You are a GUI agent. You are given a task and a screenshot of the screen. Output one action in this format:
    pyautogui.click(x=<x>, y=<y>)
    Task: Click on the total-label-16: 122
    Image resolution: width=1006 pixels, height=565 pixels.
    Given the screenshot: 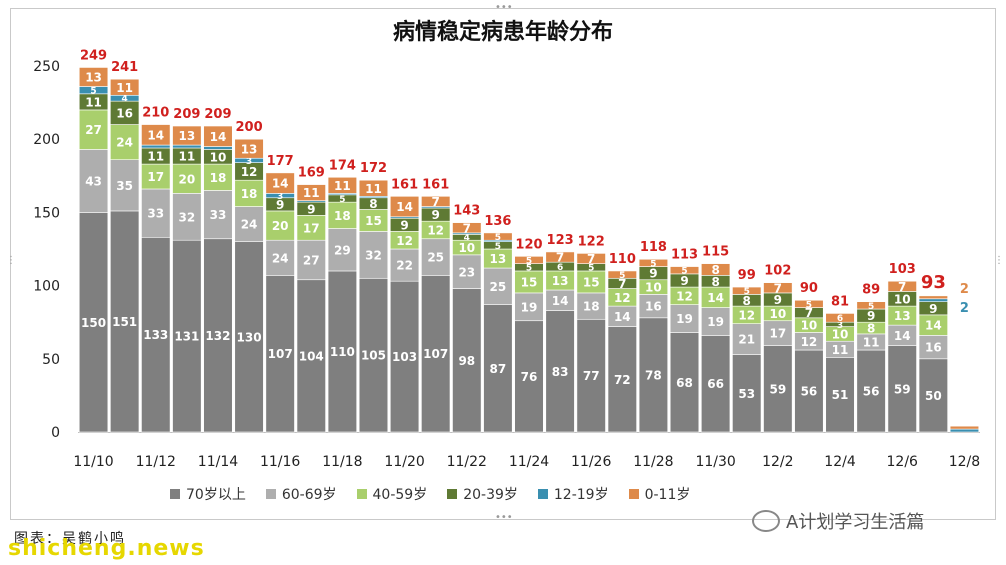 What is the action you would take?
    pyautogui.click(x=591, y=241)
    